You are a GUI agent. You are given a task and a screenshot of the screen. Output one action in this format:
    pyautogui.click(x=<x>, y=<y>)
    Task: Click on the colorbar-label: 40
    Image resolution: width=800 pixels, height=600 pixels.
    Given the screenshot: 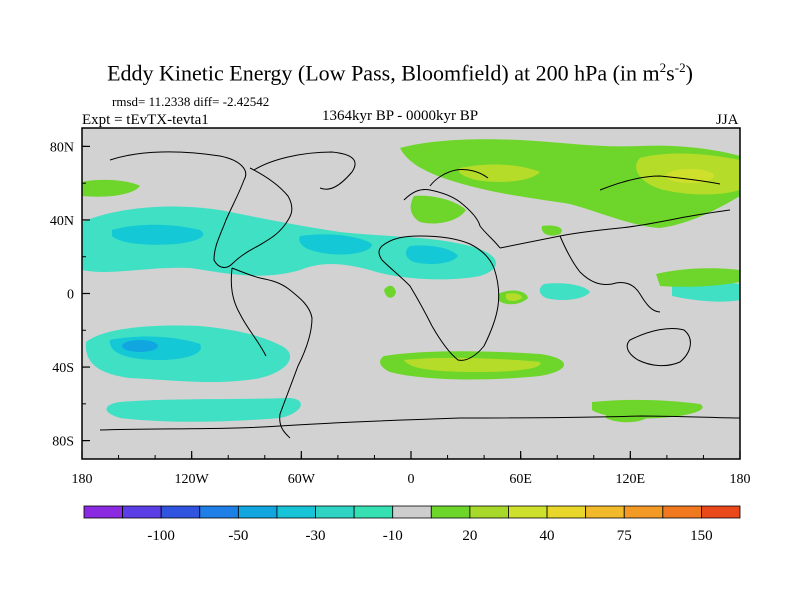 What is the action you would take?
    pyautogui.click(x=547, y=536)
    